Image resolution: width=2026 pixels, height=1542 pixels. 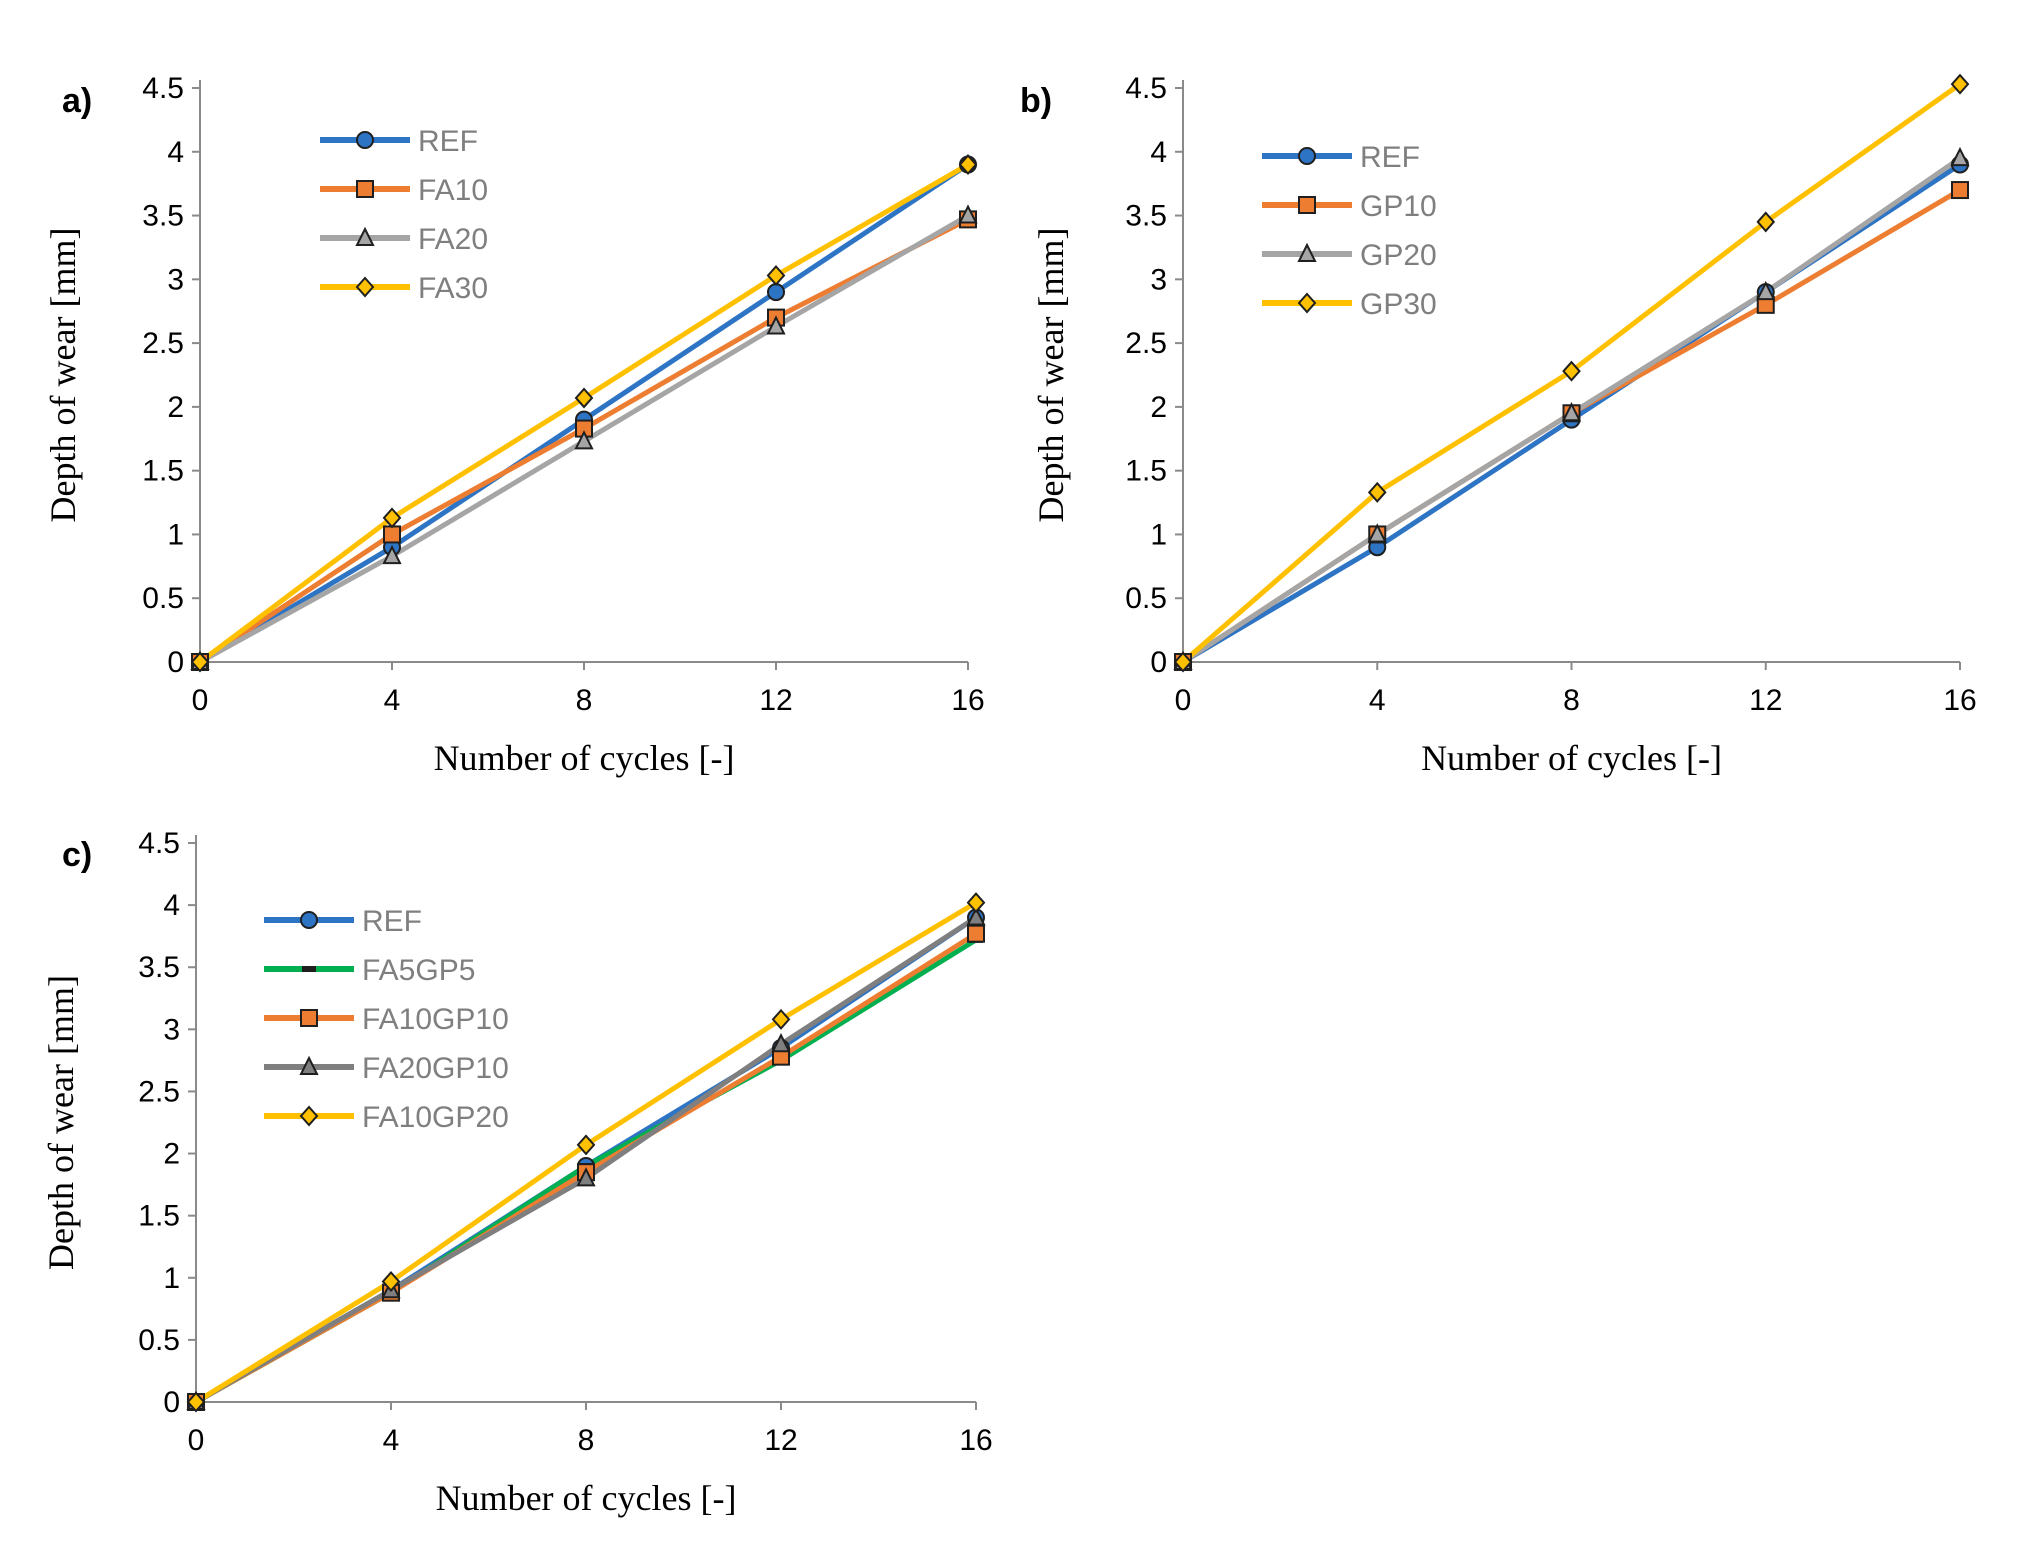 What do you see at coordinates (418, 970) in the screenshot?
I see `legend-label-FA5GP5: FA5GP5` at bounding box center [418, 970].